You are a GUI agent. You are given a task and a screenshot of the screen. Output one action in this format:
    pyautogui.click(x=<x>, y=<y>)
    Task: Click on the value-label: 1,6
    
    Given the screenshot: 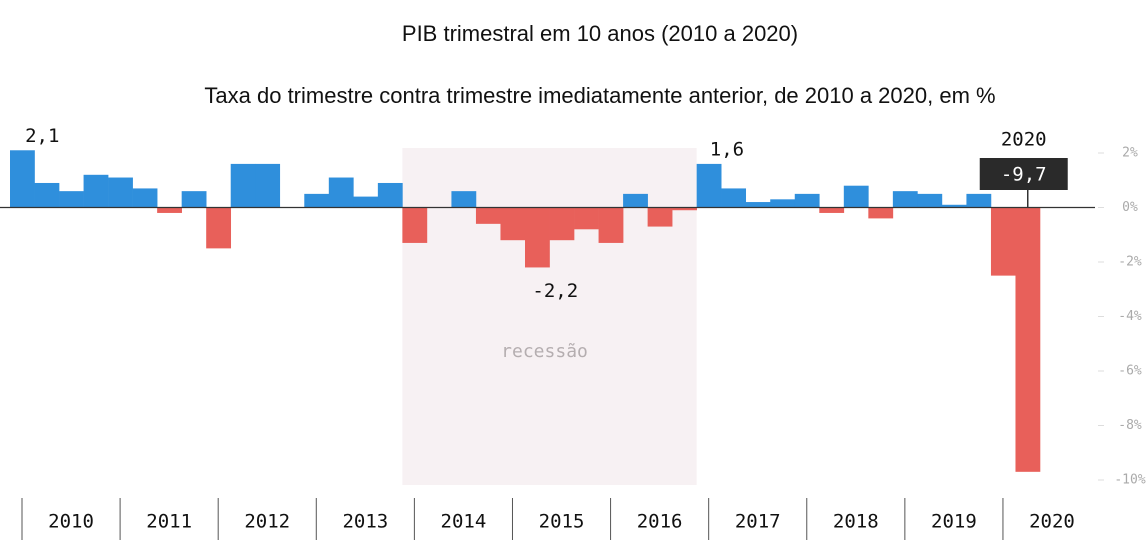 What is the action you would take?
    pyautogui.click(x=727, y=149)
    